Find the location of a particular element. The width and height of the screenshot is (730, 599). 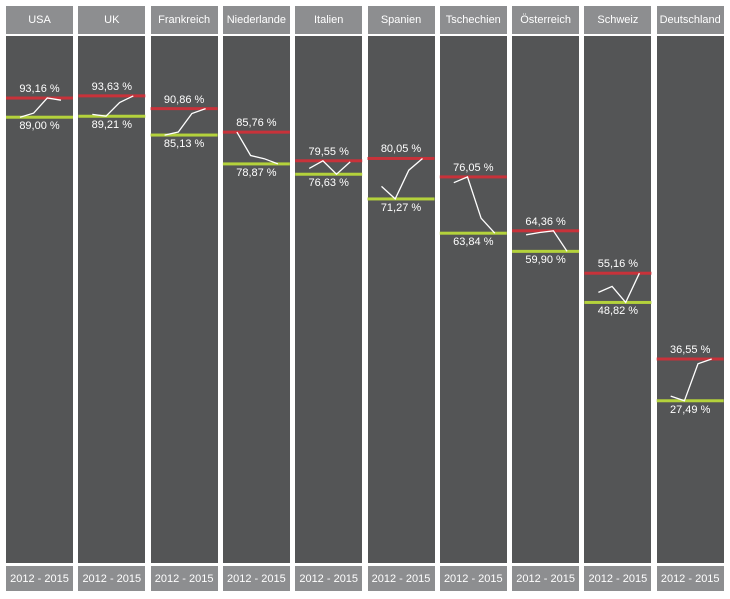

country-header: UK is located at coordinates (112, 20).